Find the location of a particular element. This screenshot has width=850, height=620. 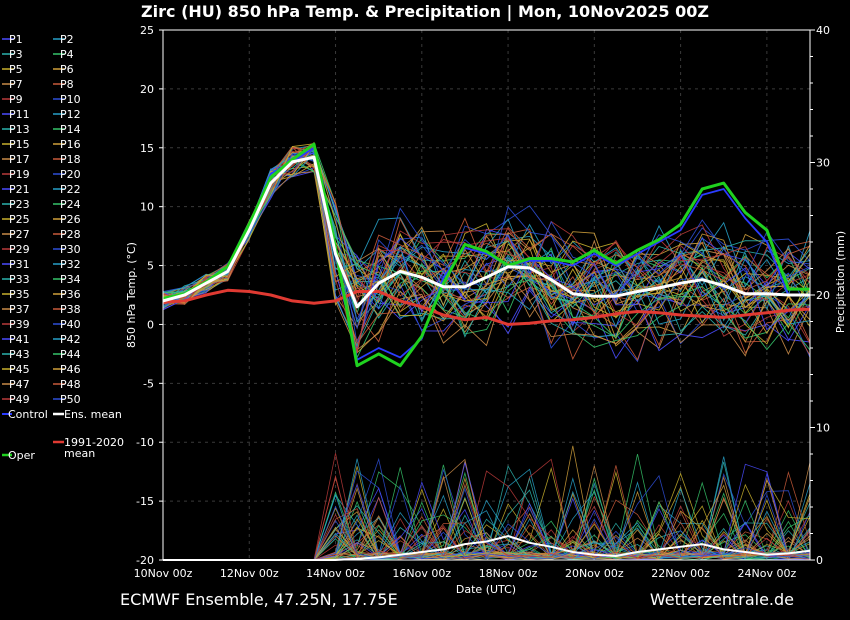

legend-label: P8 is located at coordinates (67, 84).